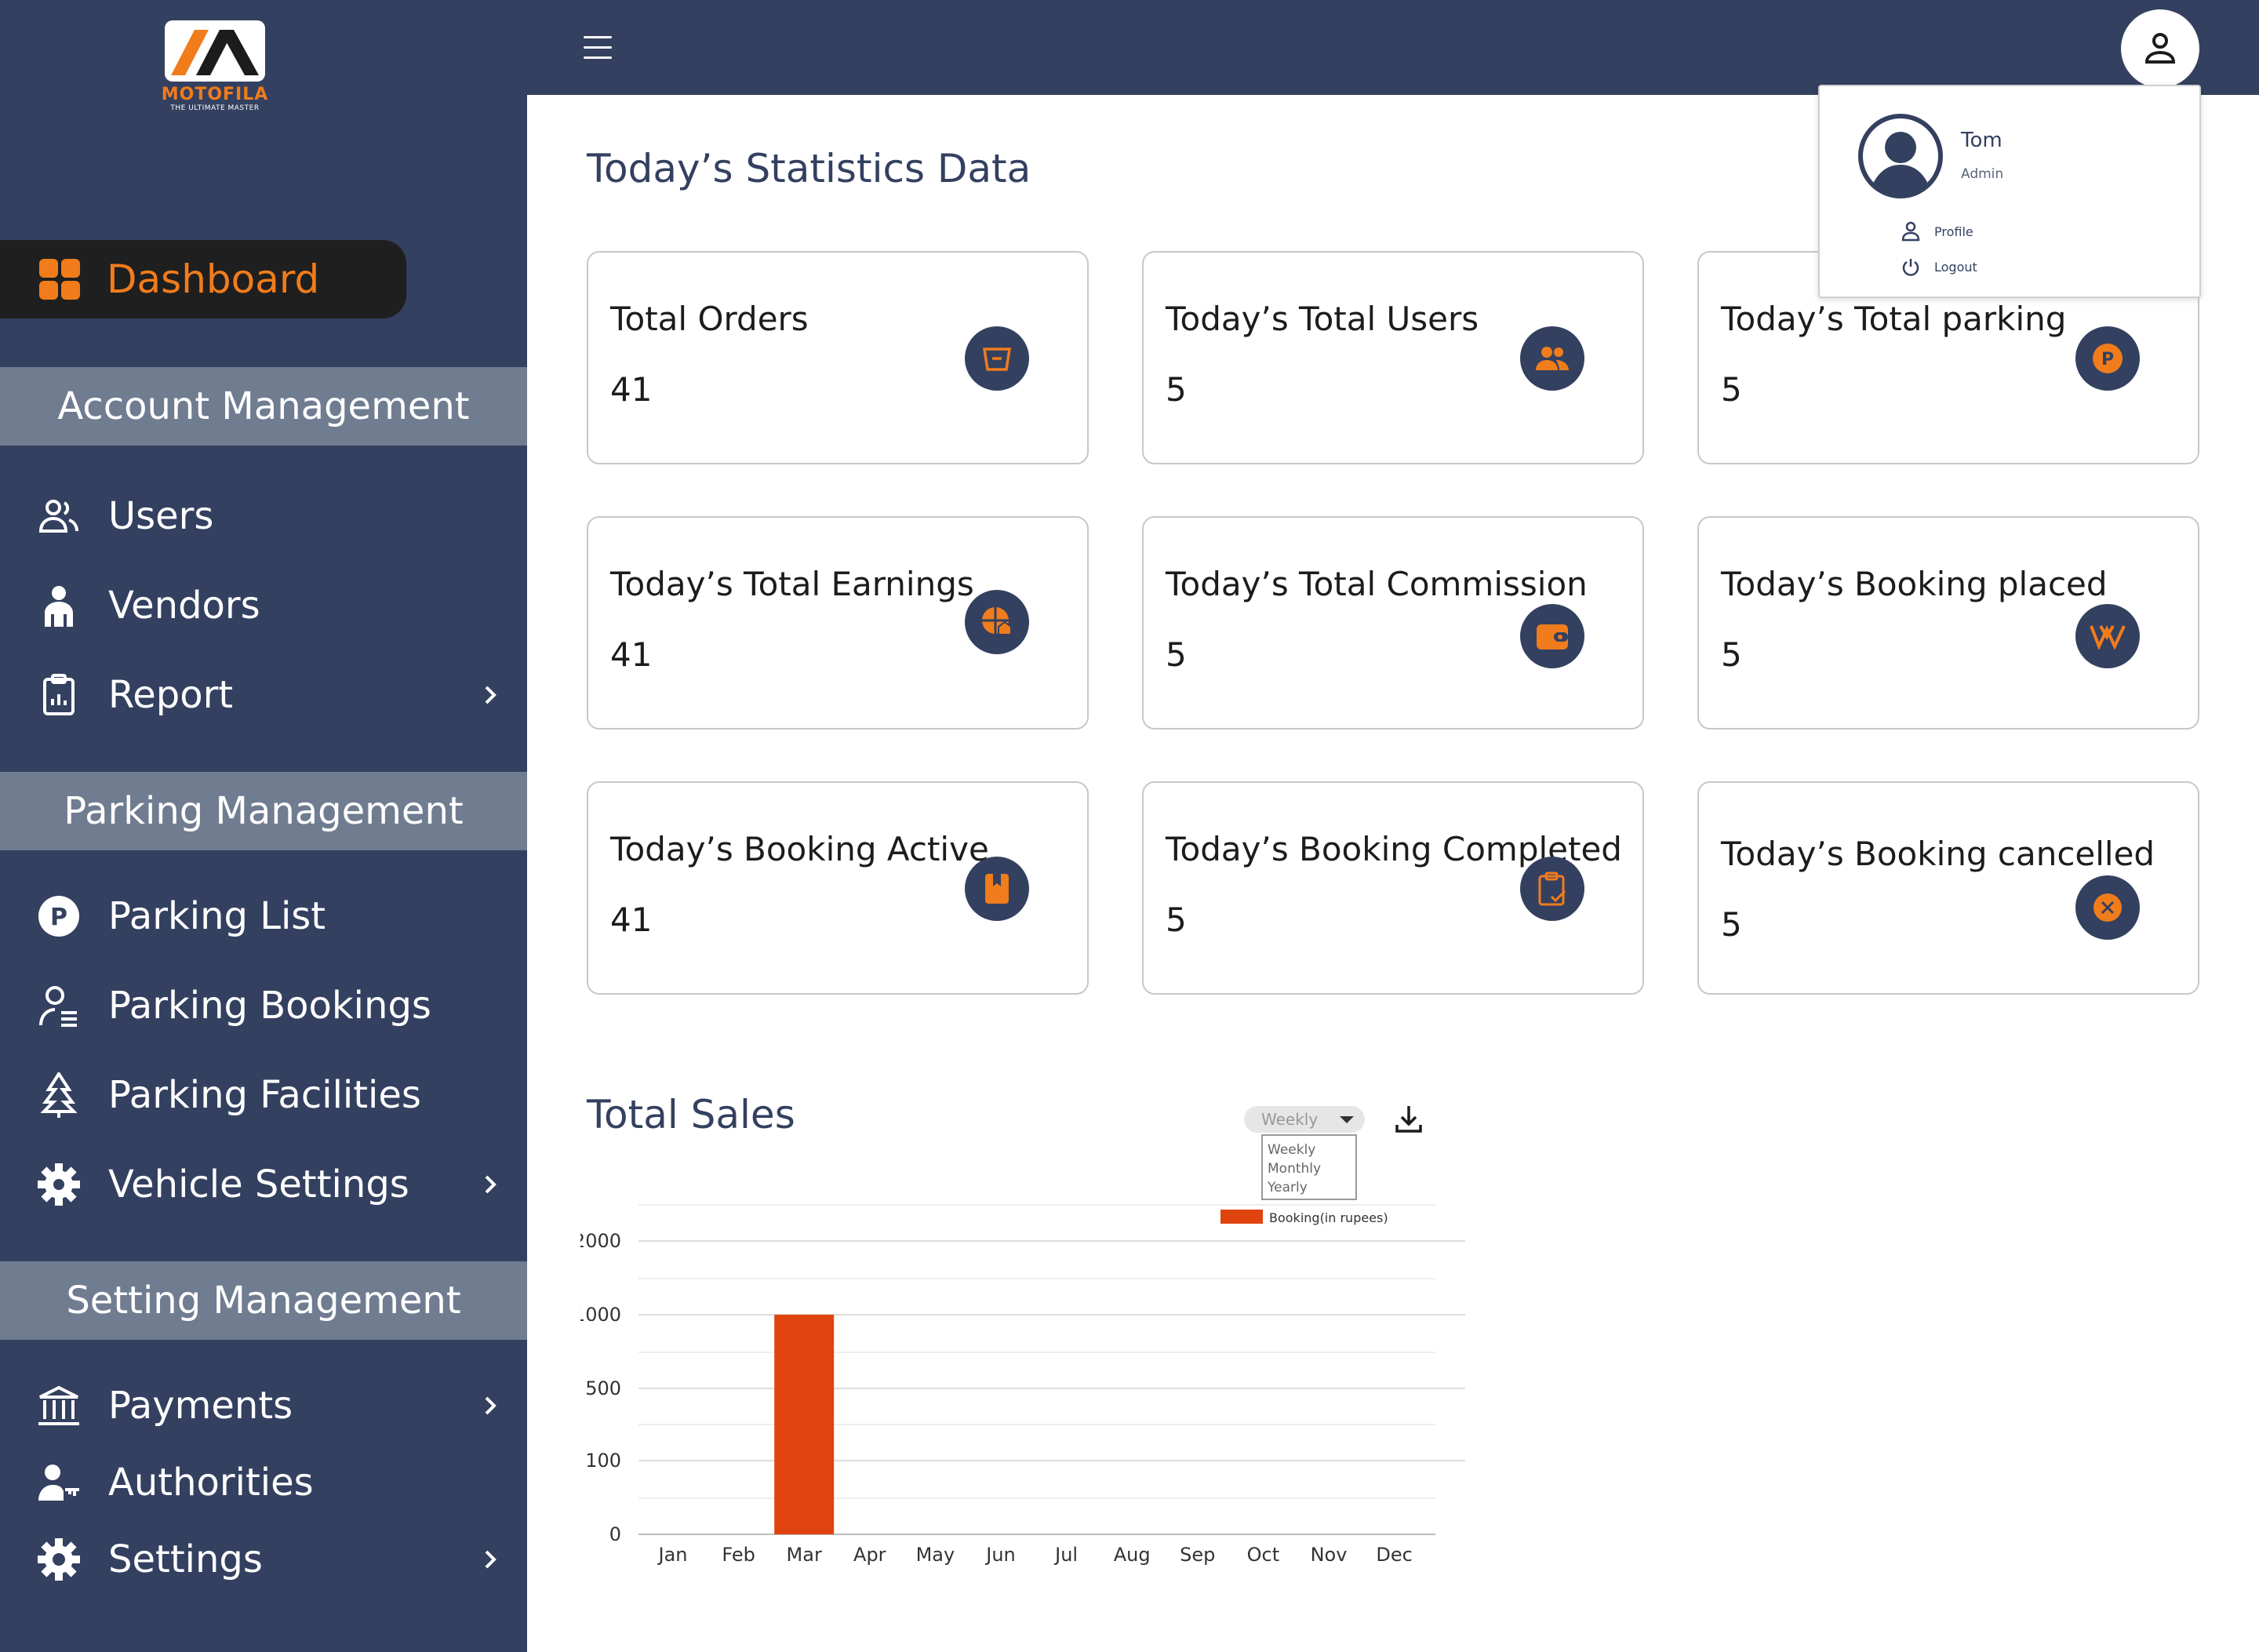 This screenshot has width=2259, height=1652. Describe the element at coordinates (1132, 1555) in the screenshot. I see `x-tick-label: Aug` at that location.